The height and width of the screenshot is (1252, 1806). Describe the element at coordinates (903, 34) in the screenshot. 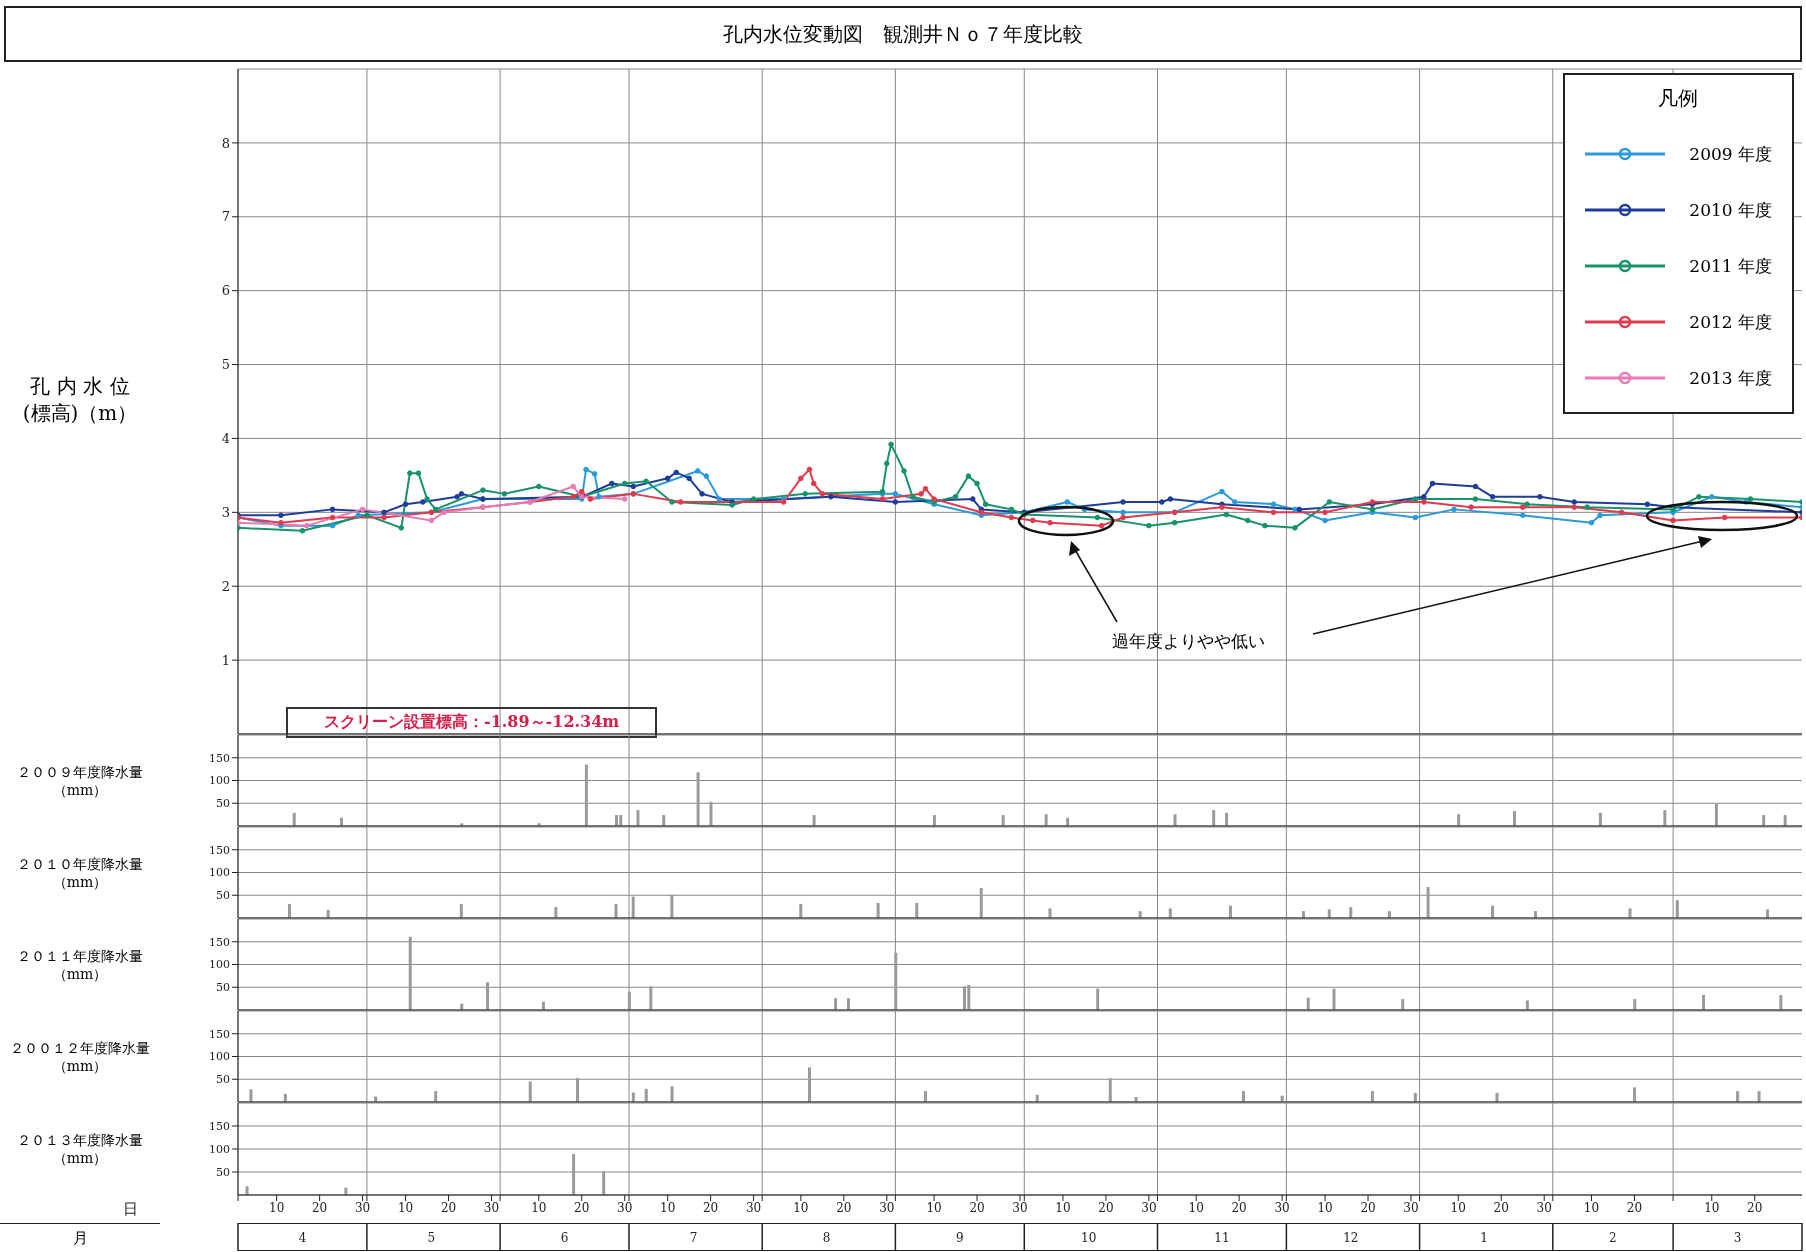

I see `chart-title: 孔内水位変動図 観測井Ｎｏ７年度比較` at that location.